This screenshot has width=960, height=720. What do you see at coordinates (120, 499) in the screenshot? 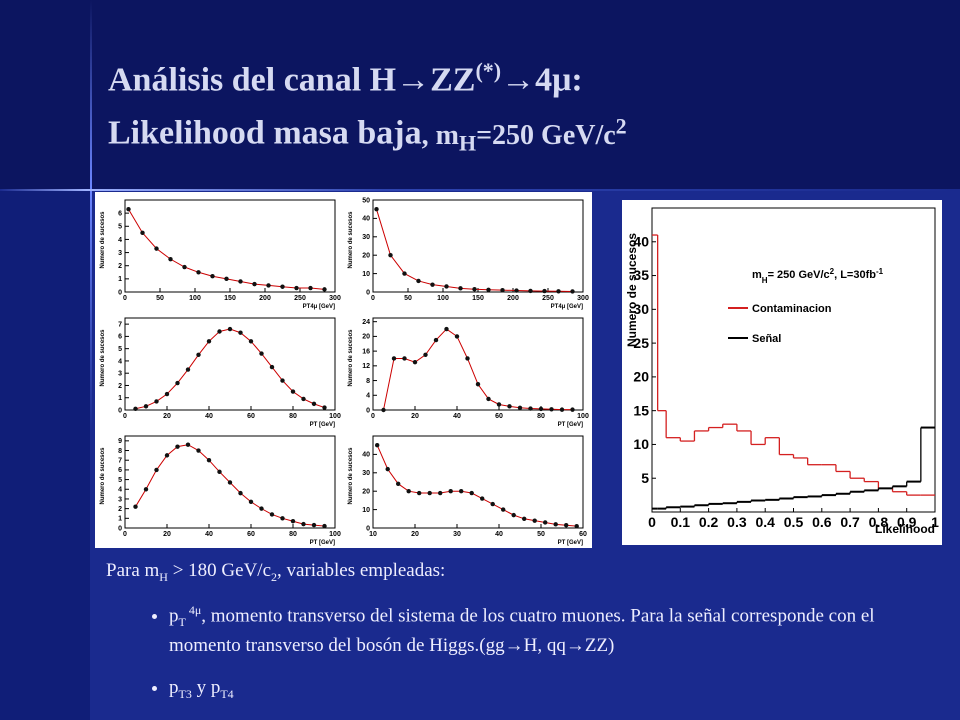
I see `y-tick-label: 3` at bounding box center [120, 499].